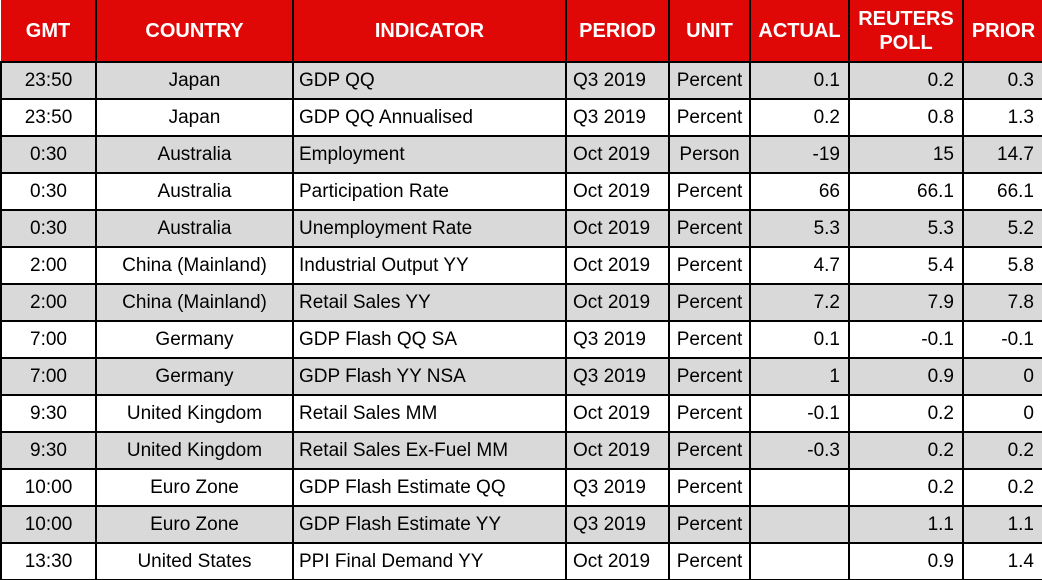  Describe the element at coordinates (799, 31) in the screenshot. I see `column-header-actual: ACTUAL` at that location.